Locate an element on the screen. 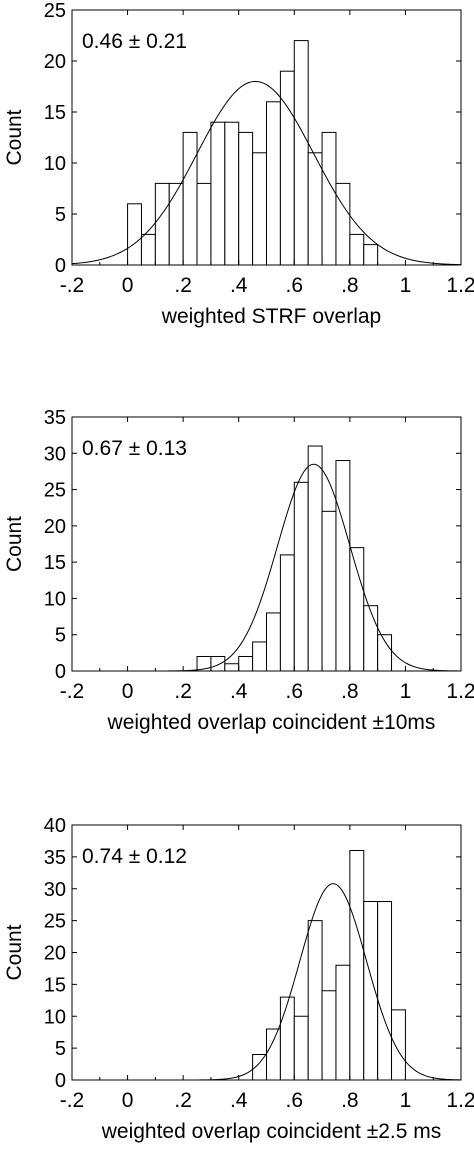 This screenshot has height=1156, width=474. mean-sd-annotation: 0.46 ± 0.21 is located at coordinates (134, 41).